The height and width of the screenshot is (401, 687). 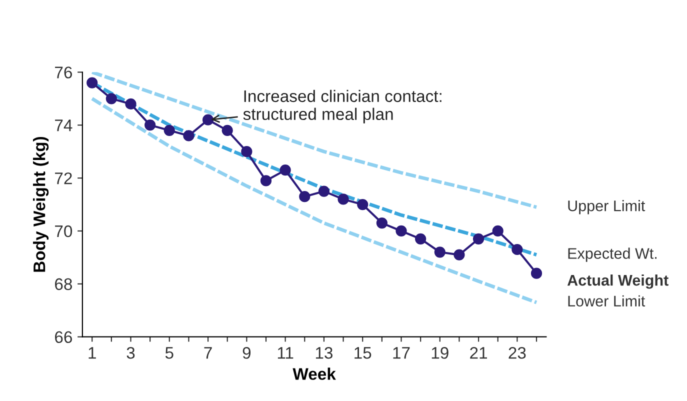 What do you see at coordinates (63, 231) in the screenshot?
I see `y-tick-label: 70` at bounding box center [63, 231].